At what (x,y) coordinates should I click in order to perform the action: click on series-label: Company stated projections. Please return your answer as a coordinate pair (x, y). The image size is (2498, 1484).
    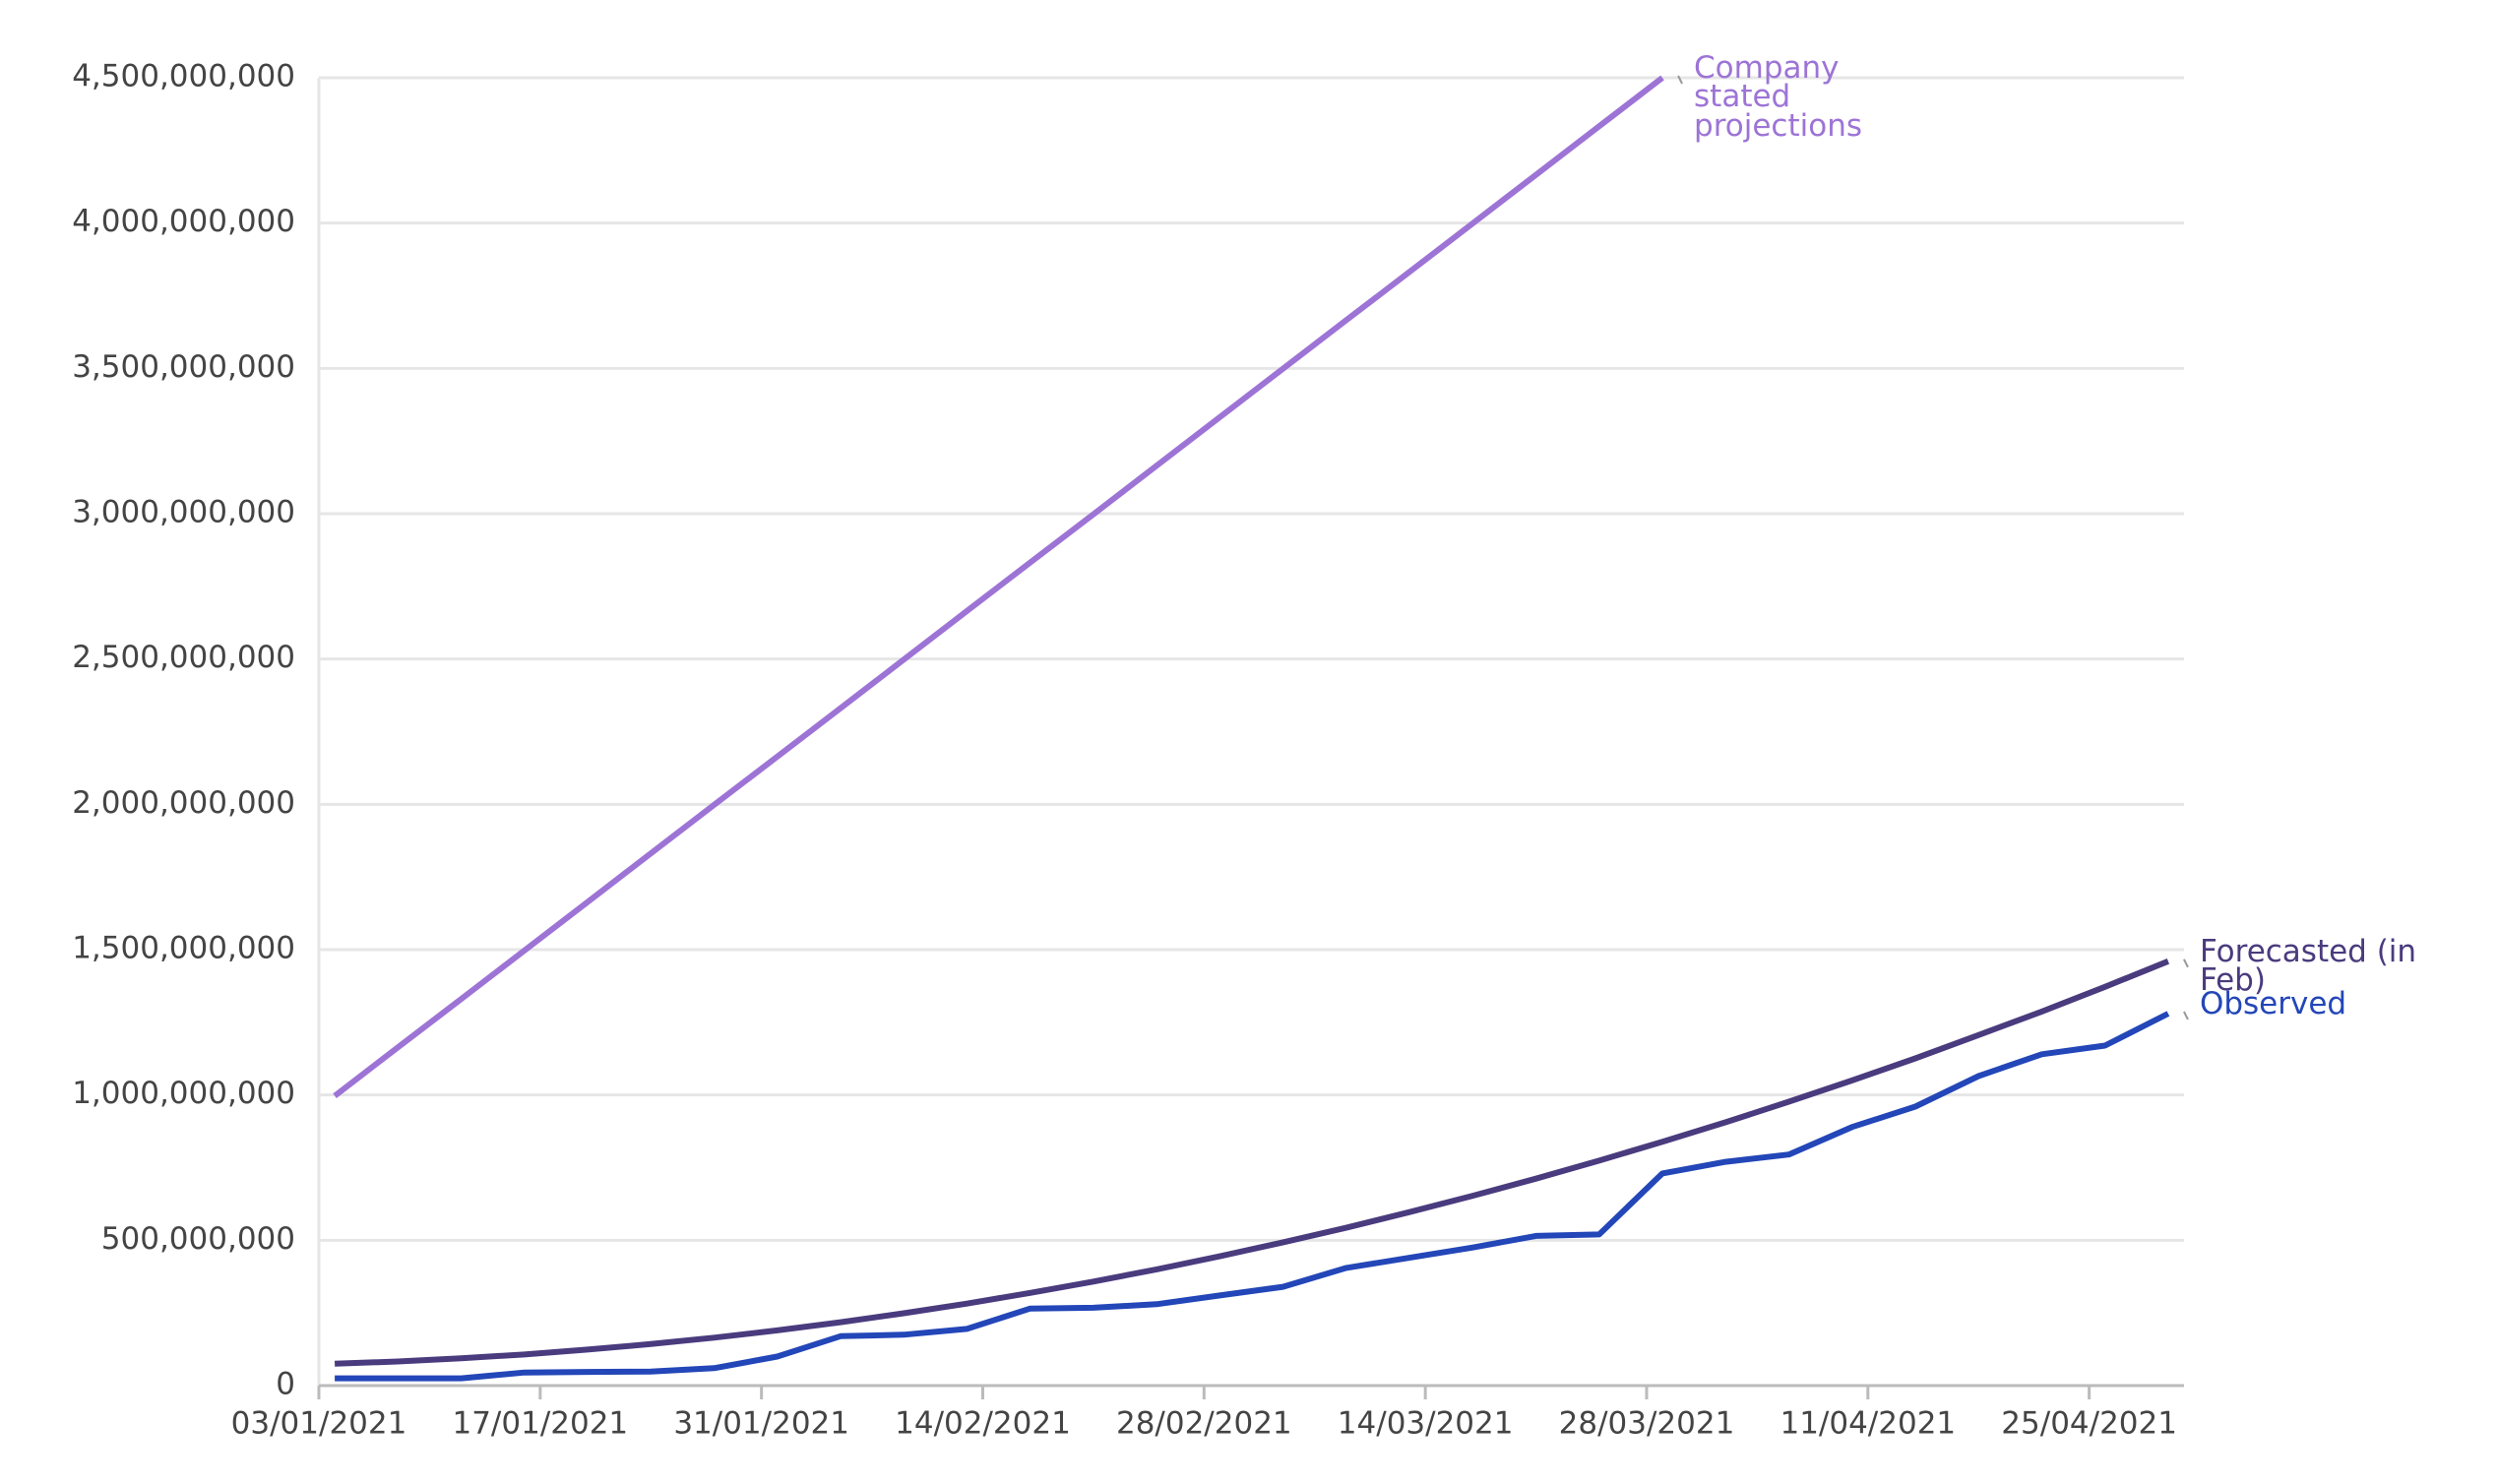
    Looking at the image, I should click on (1778, 97).